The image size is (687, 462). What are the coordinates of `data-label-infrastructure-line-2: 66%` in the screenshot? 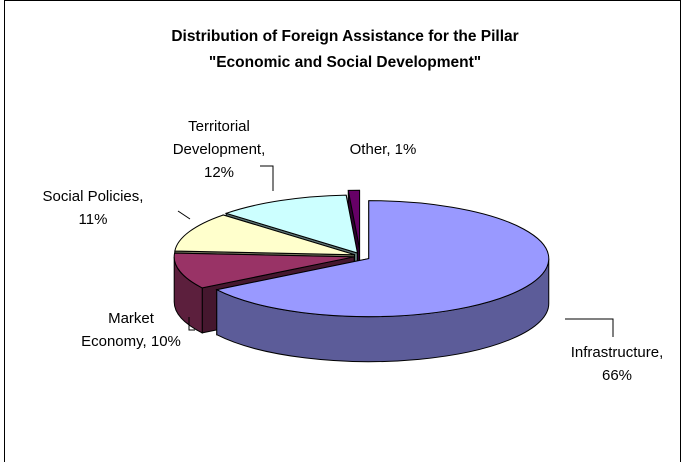 It's located at (617, 375).